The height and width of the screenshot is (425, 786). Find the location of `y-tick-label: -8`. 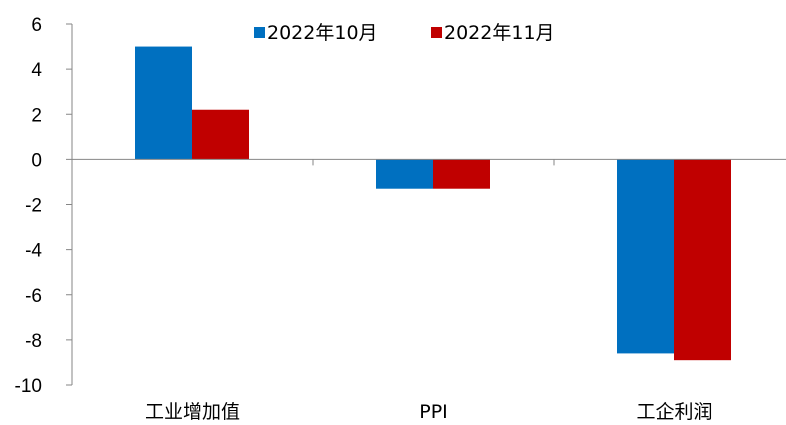

y-tick-label: -8 is located at coordinates (33, 341).